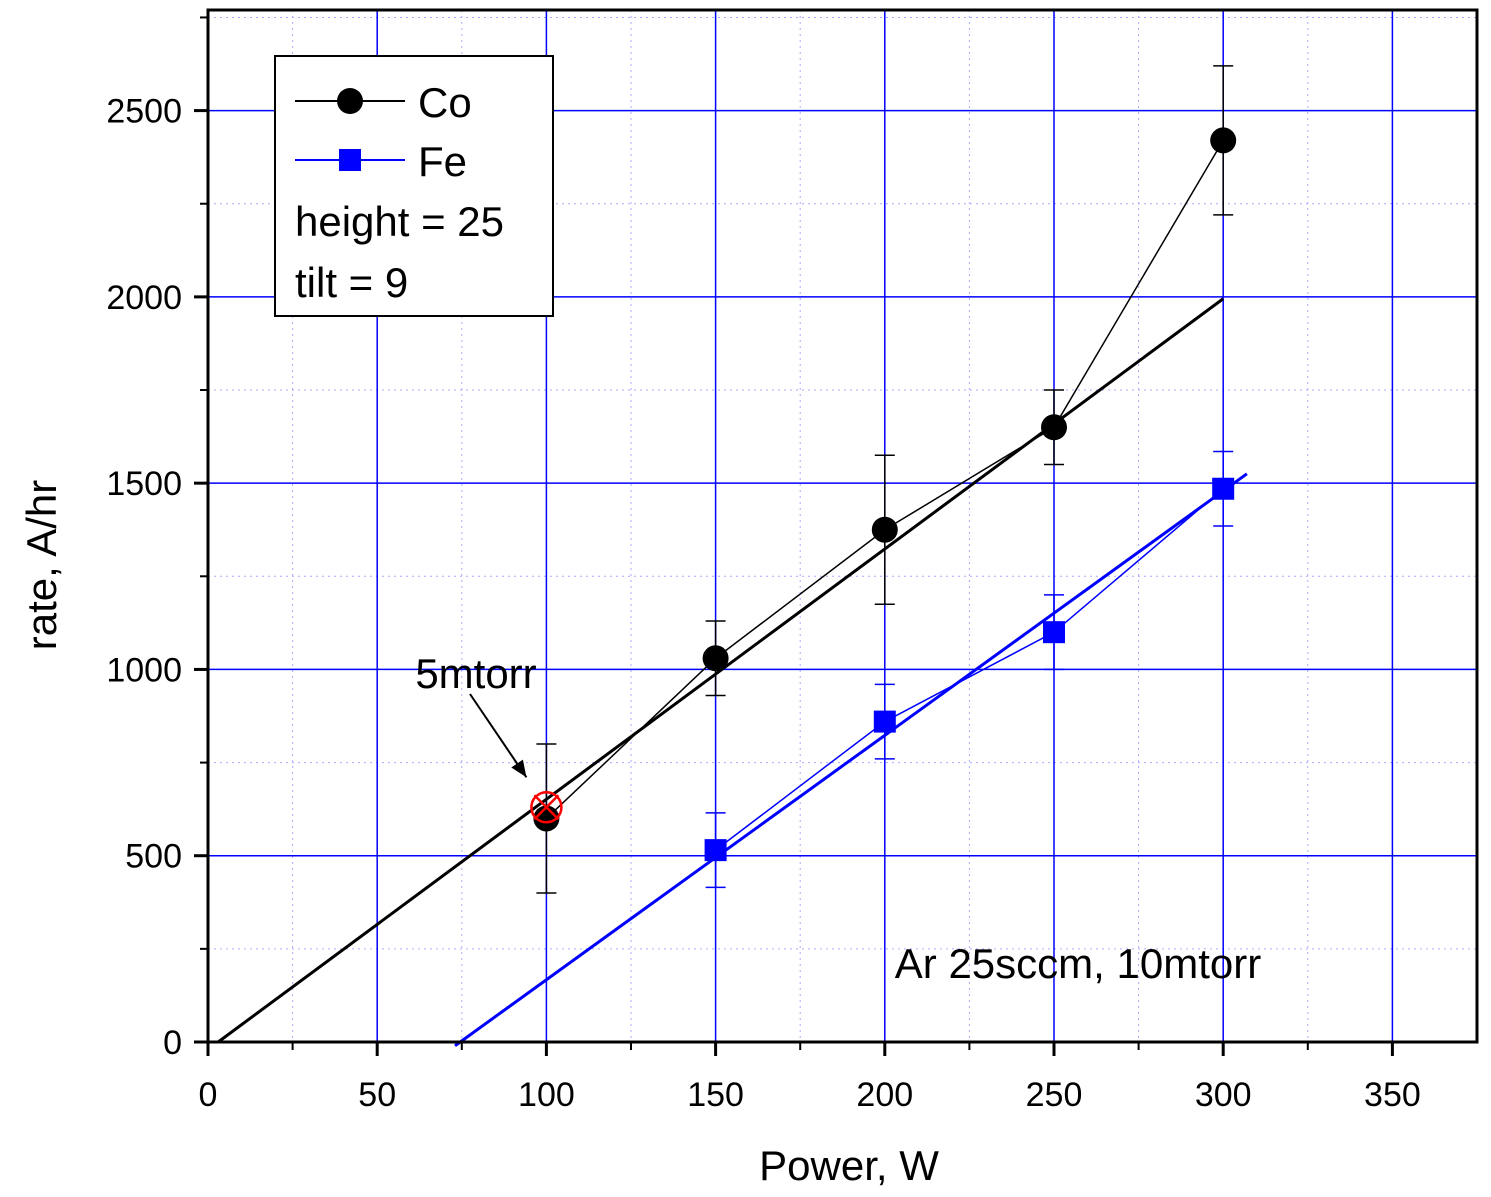  I want to click on legend: Co Fe height = 25 tilt = 9, so click(414, 186).